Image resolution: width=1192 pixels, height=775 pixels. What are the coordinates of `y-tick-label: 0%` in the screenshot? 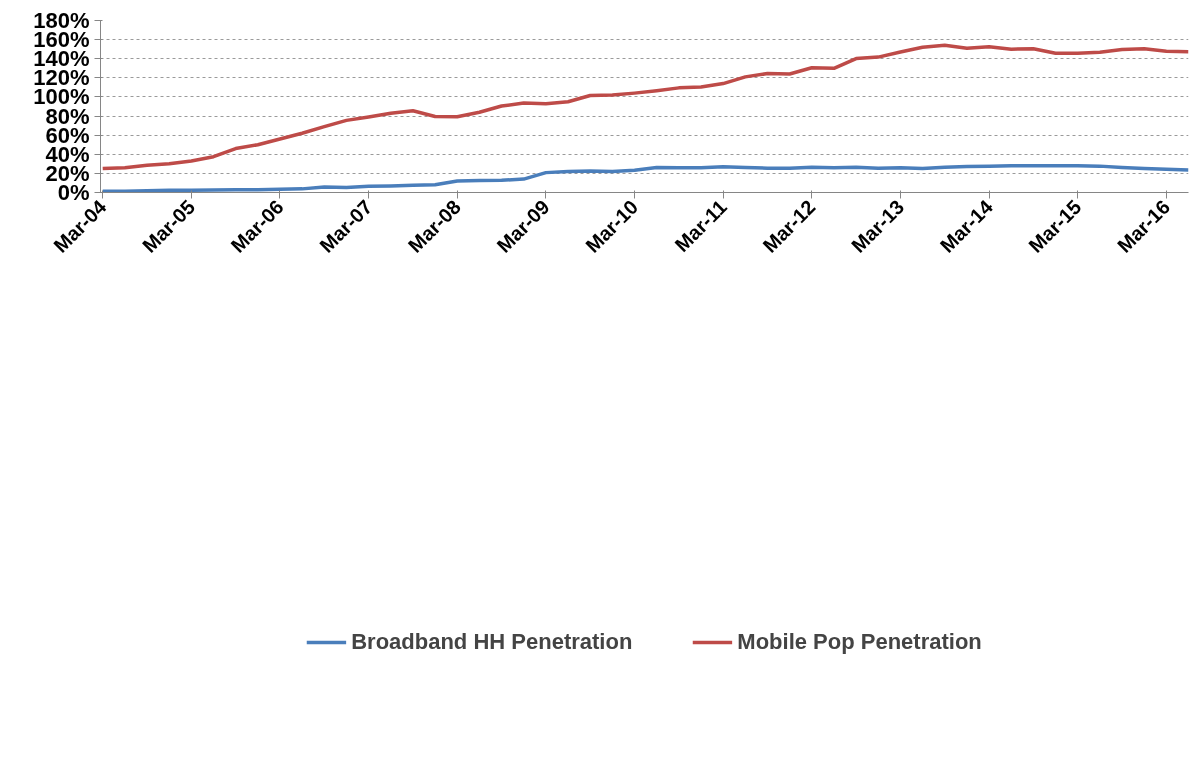 It's located at (73, 192).